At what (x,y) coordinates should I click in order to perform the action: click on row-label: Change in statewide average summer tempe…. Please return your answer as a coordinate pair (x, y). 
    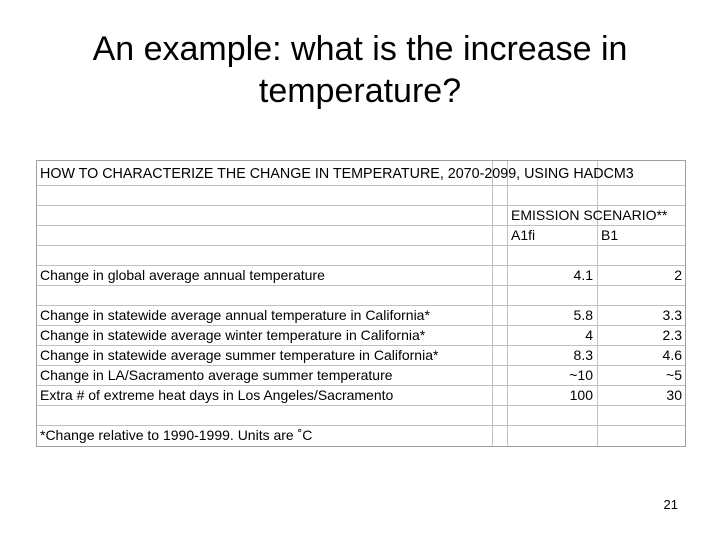
    Looking at the image, I should click on (239, 355).